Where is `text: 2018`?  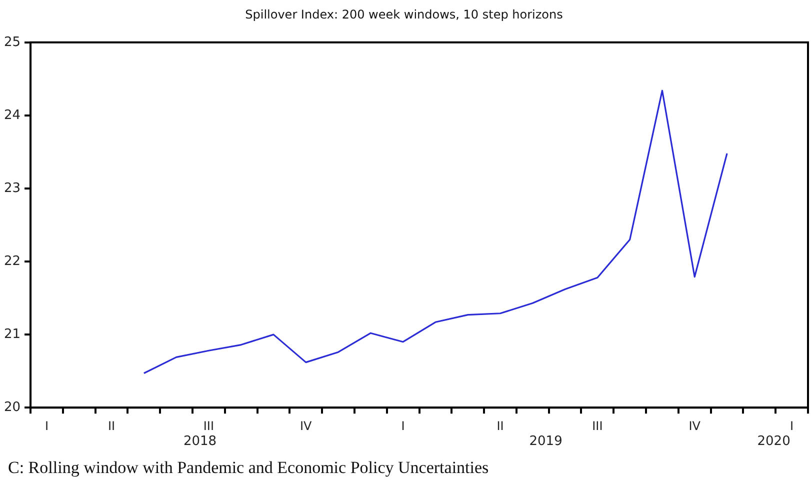
text: 2018 is located at coordinates (200, 441).